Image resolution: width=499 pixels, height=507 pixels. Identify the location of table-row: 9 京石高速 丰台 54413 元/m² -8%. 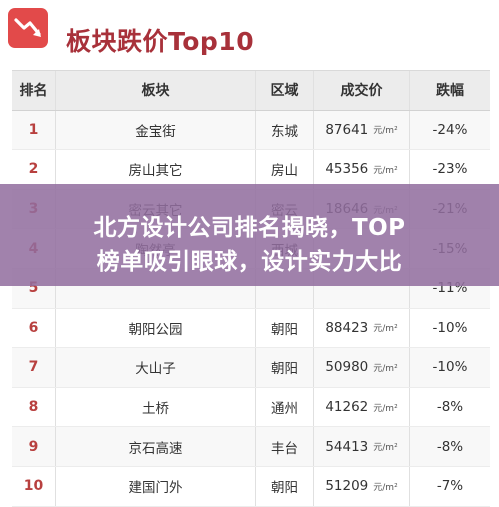
(251, 447).